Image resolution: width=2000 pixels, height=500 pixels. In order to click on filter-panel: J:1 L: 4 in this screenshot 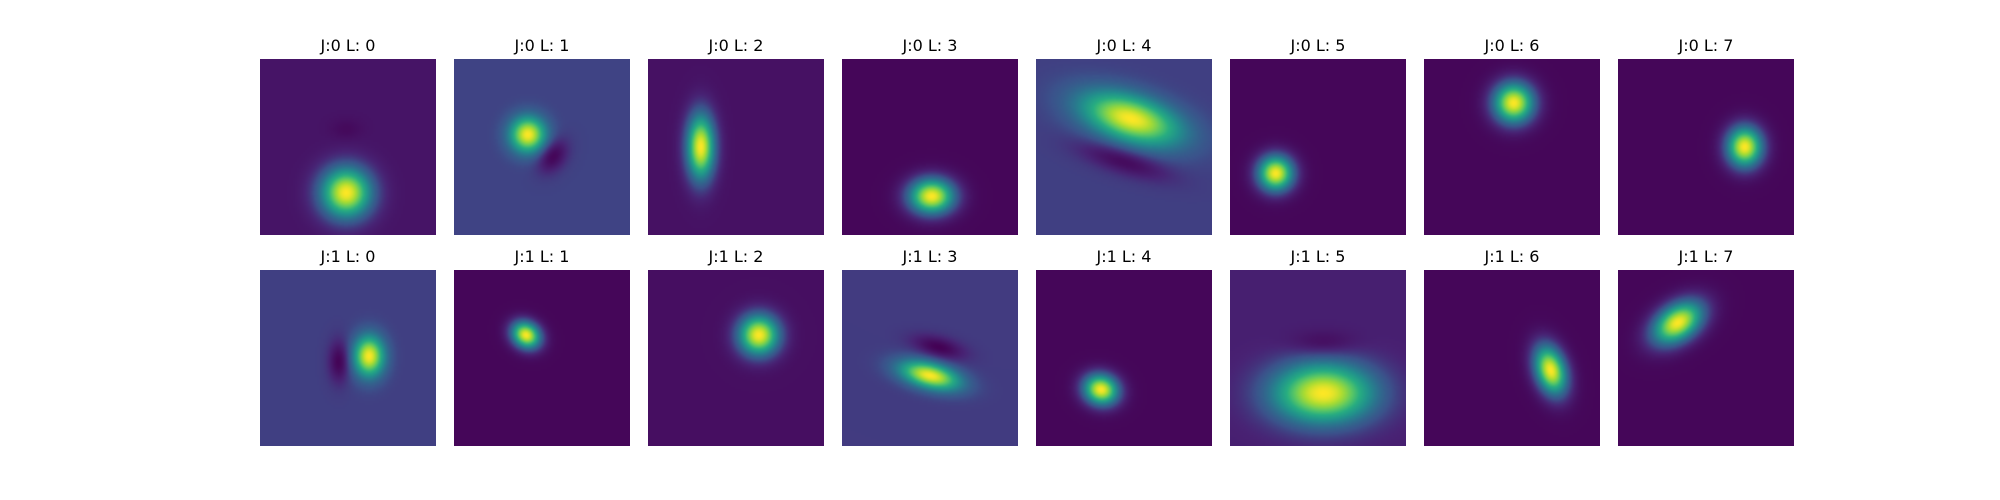, I will do `click(1124, 346)`.